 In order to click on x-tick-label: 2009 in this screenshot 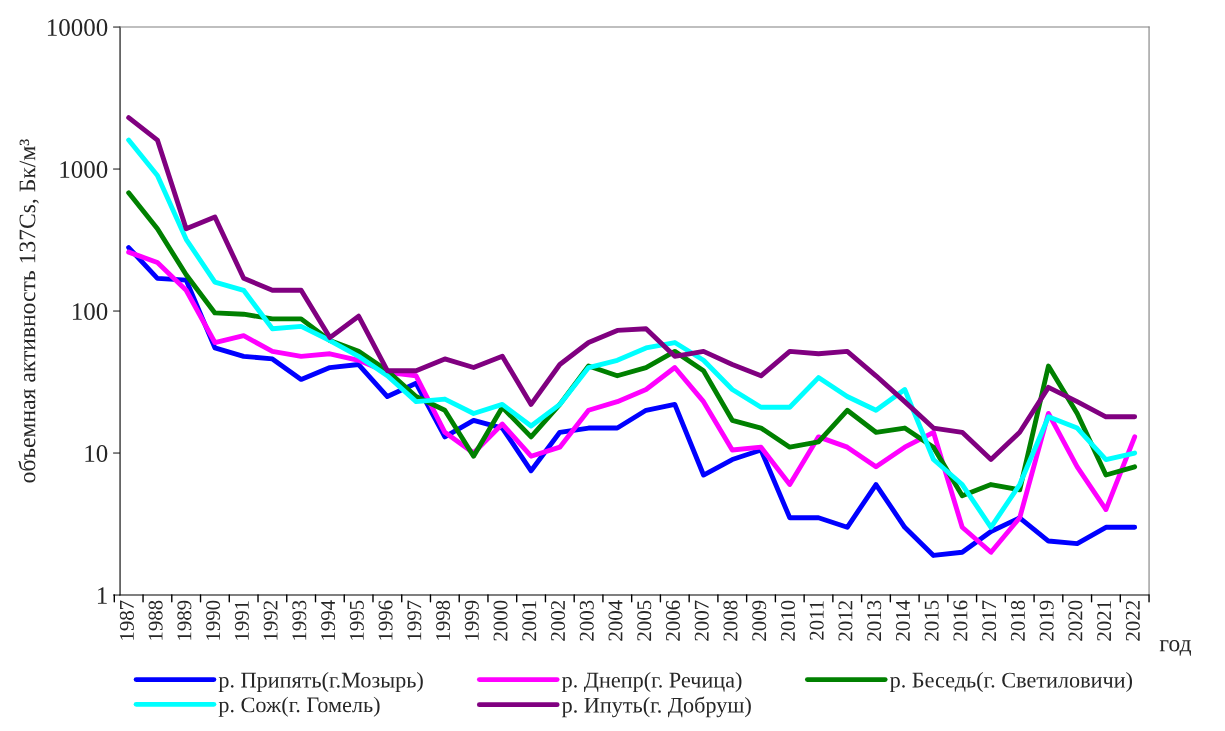, I will do `click(759, 620)`.